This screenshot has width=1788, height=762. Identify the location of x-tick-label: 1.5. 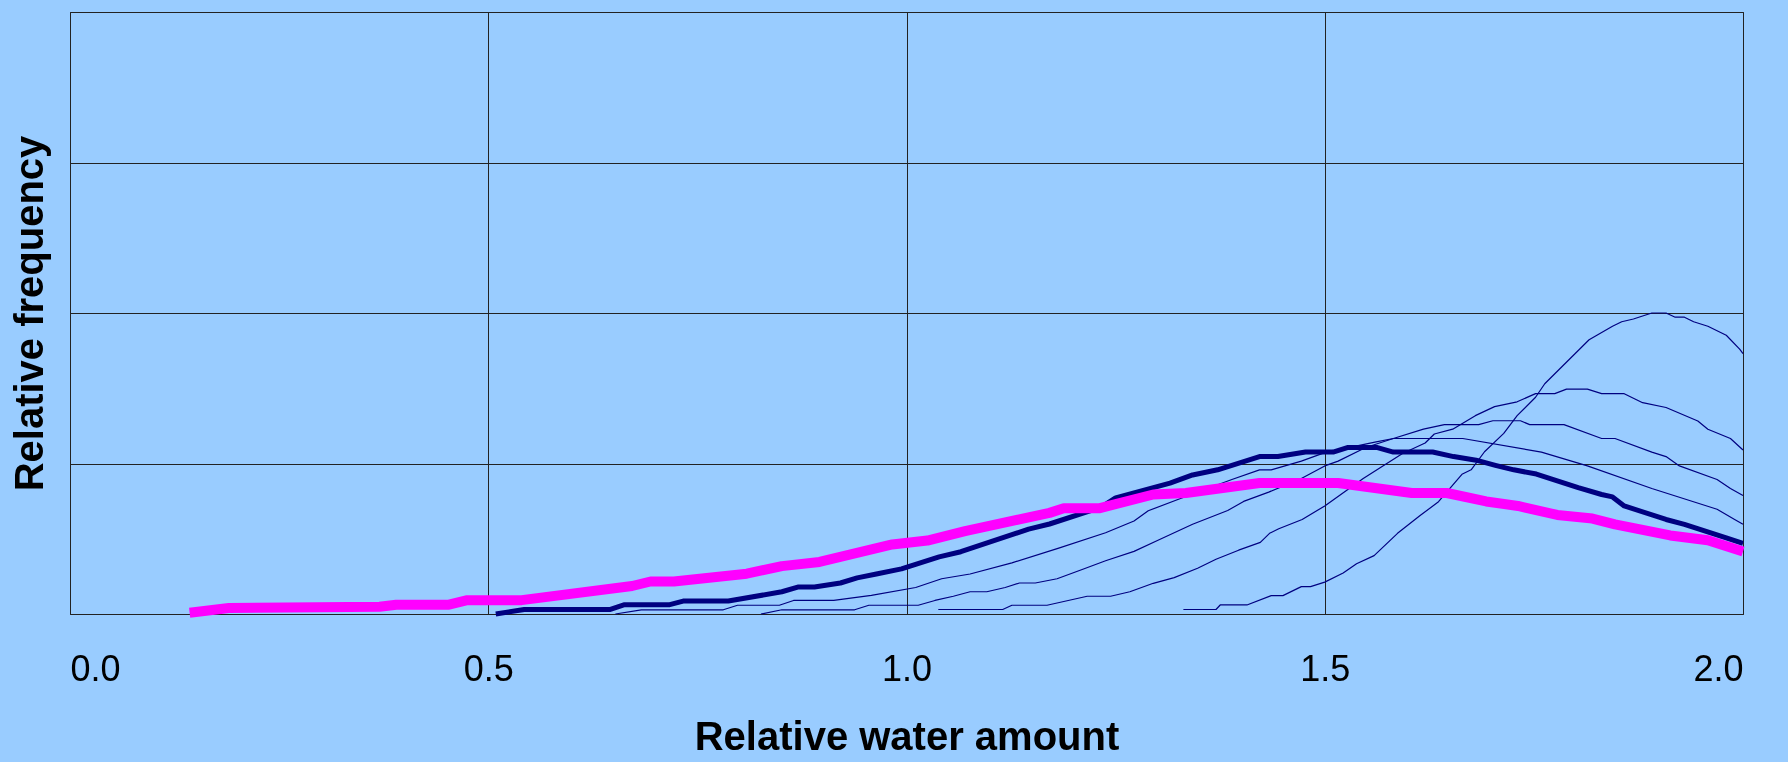
(1325, 668).